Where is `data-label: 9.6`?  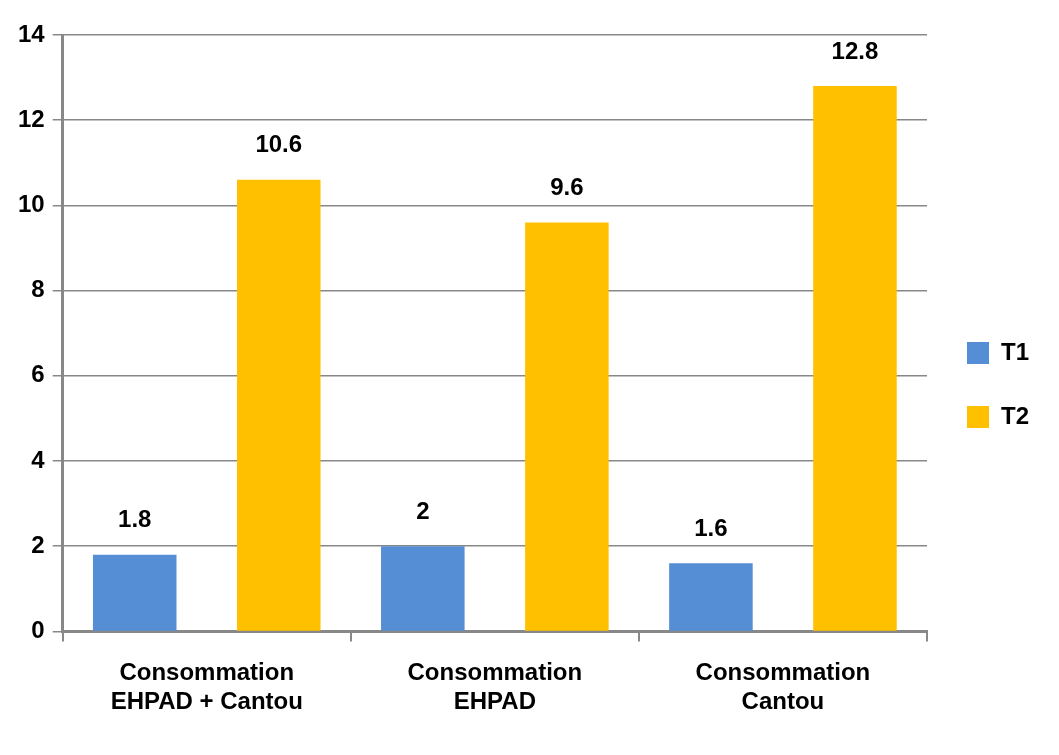
data-label: 9.6 is located at coordinates (567, 187).